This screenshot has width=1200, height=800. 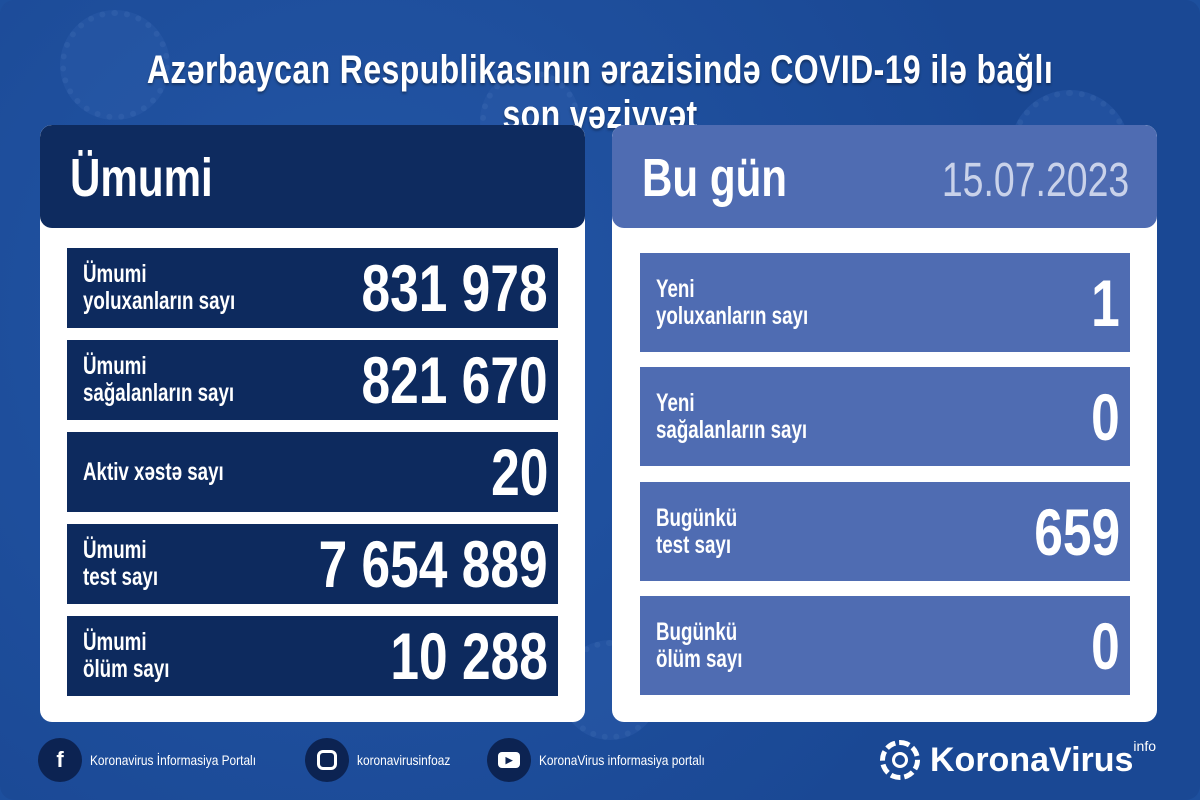 I want to click on stat-row: Ümumi ölüm sayı 10 288, so click(x=312, y=656).